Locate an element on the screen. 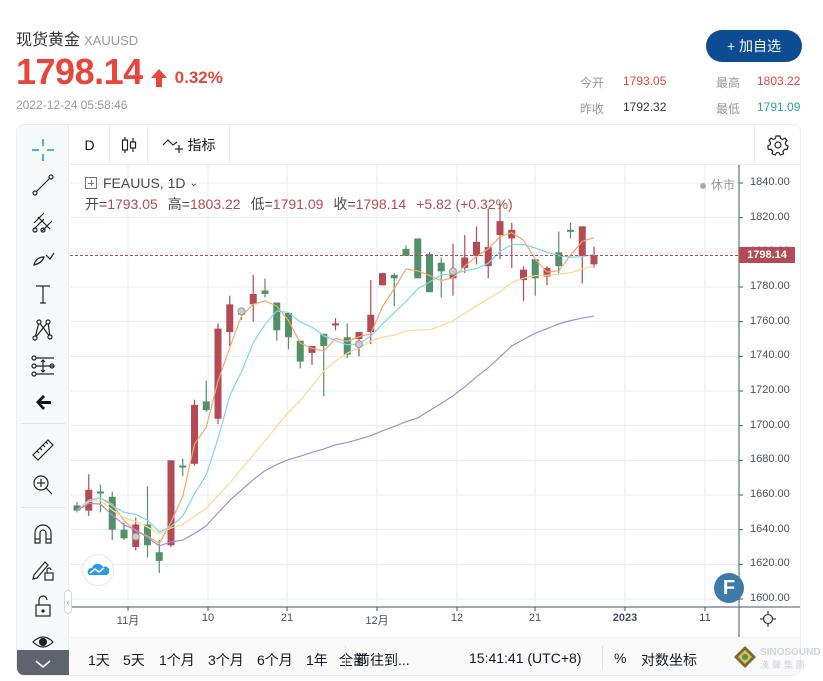 The height and width of the screenshot is (681, 823). chevron-down-icon: ⌄ is located at coordinates (193, 183).